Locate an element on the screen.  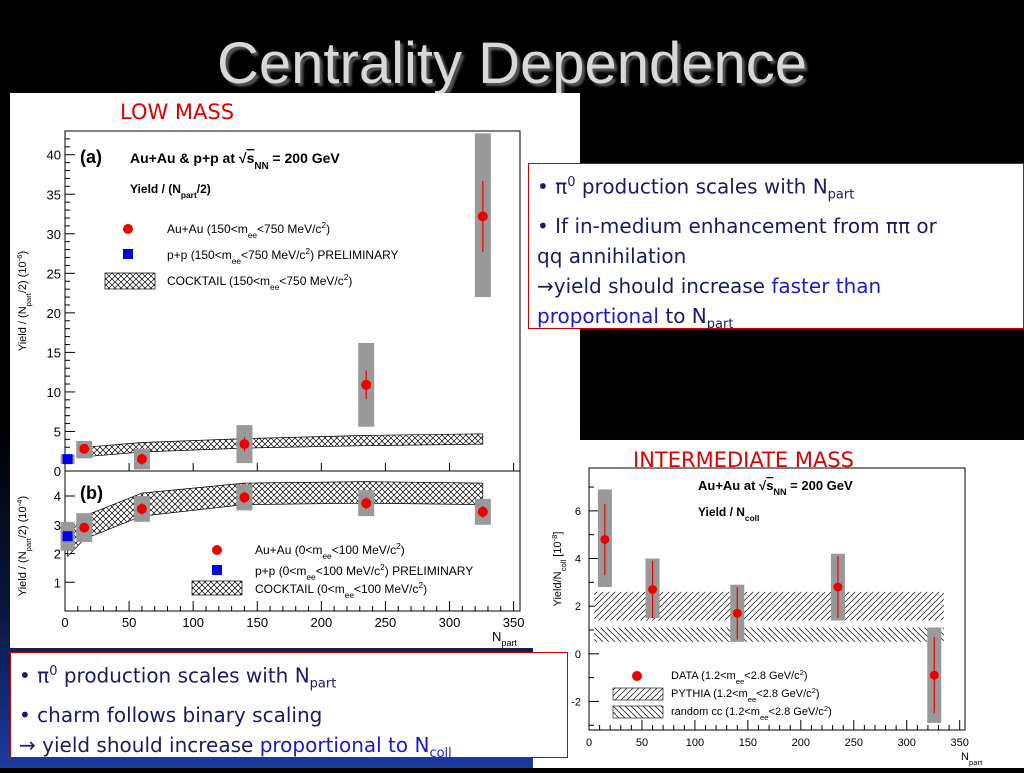
panel-c-subtitle: Yield / Ncoll is located at coordinates (728, 514).